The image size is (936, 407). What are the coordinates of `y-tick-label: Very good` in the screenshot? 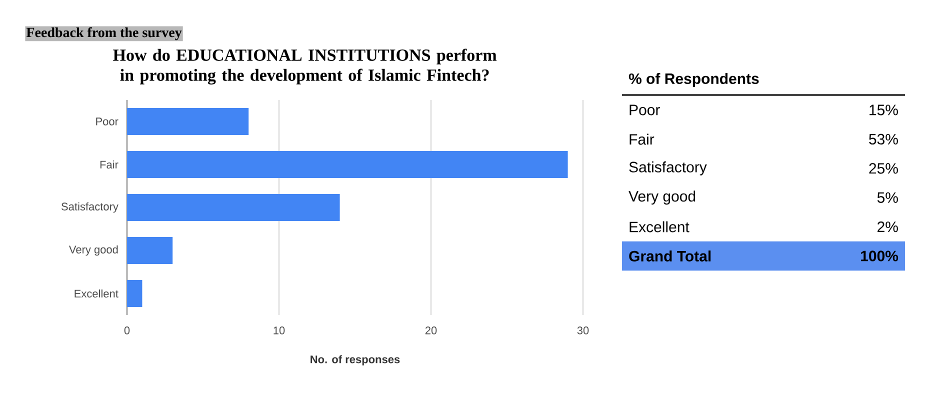 It's located at (93, 250).